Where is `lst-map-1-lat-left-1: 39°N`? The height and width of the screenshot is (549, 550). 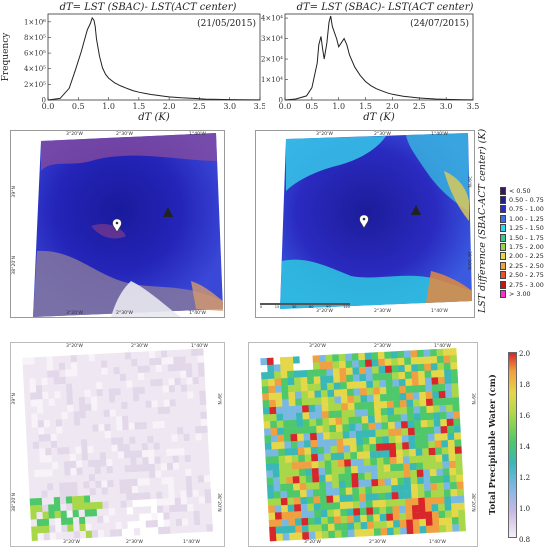 lst-map-1-lat-left-1: 39°N is located at coordinates (14, 192).